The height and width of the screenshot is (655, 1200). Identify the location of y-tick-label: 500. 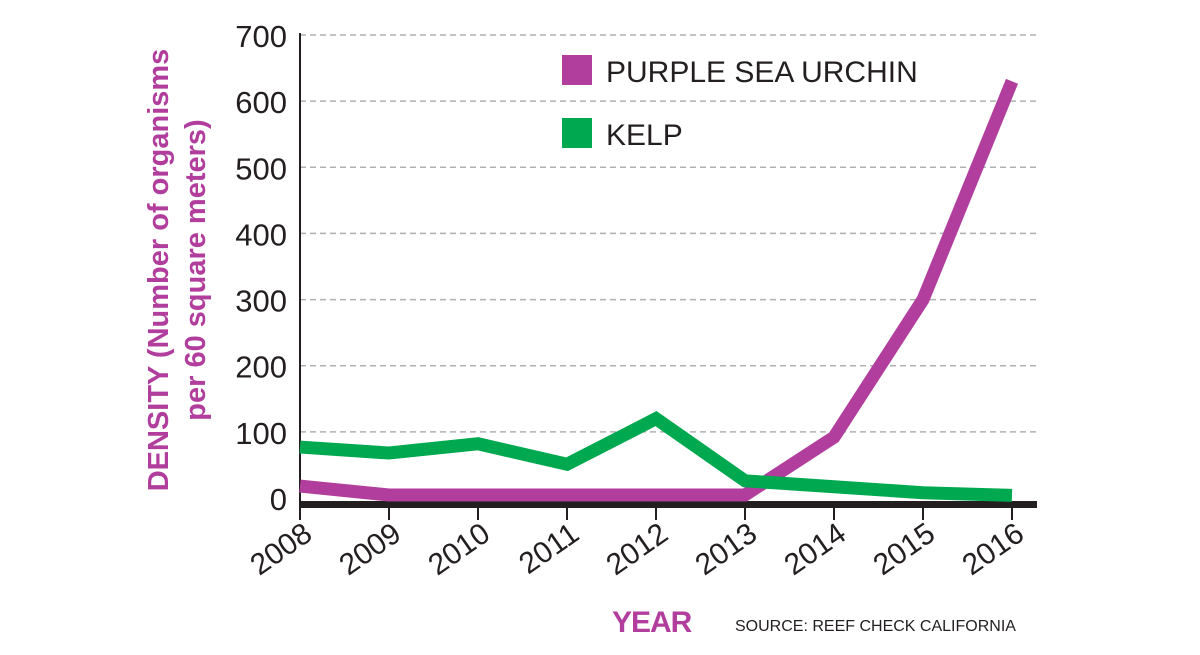
(261, 168).